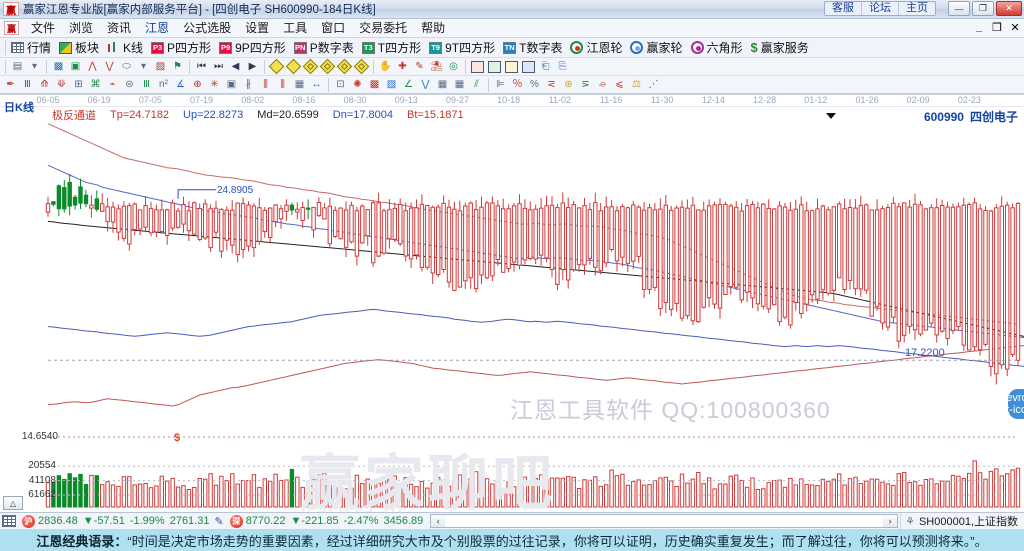 Image resolution: width=1024 pixels, height=551 pixels. I want to click on save-disk-icon, so click(528, 66).